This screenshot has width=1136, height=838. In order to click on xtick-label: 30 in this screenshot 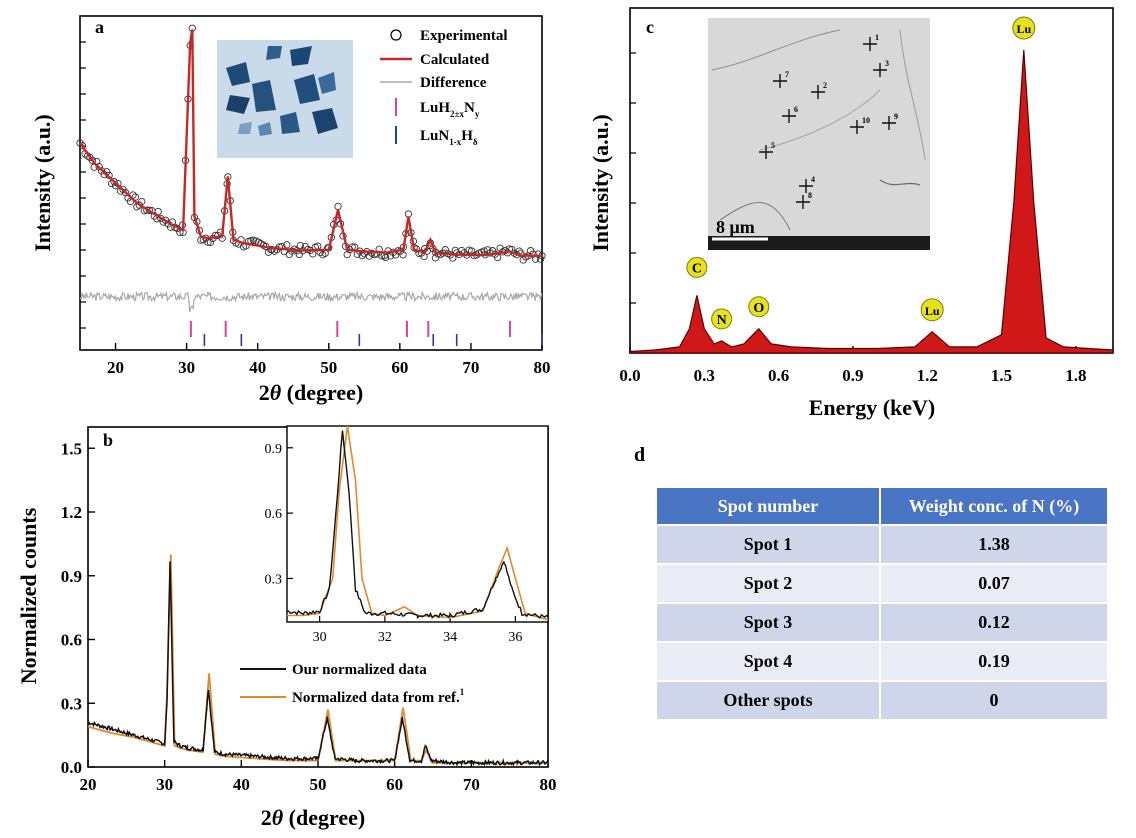, I will do `click(164, 784)`.